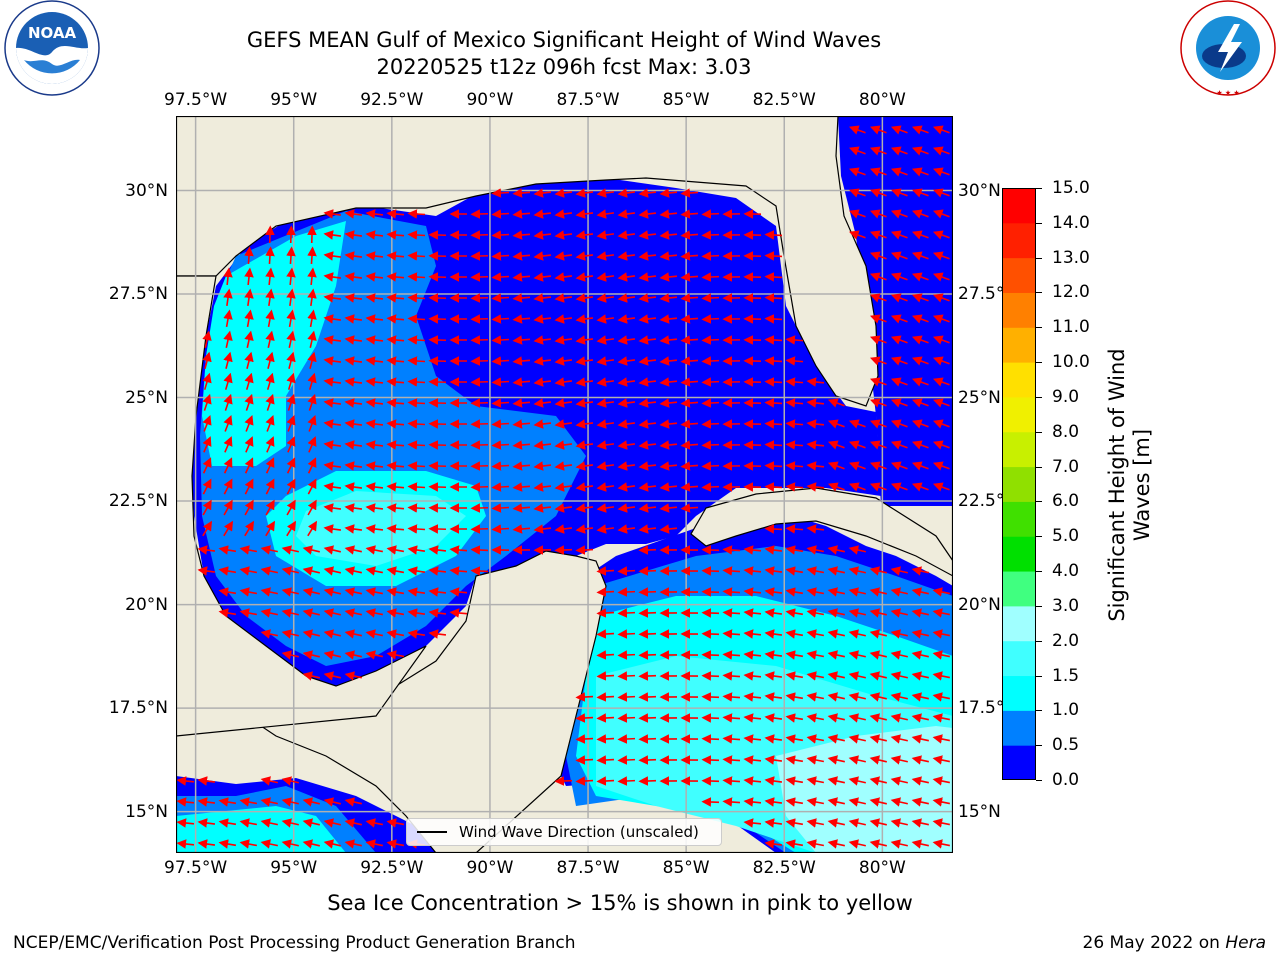 This screenshot has width=1280, height=960. What do you see at coordinates (146, 190) in the screenshot?
I see `lat-tick-label-left: 30°N` at bounding box center [146, 190].